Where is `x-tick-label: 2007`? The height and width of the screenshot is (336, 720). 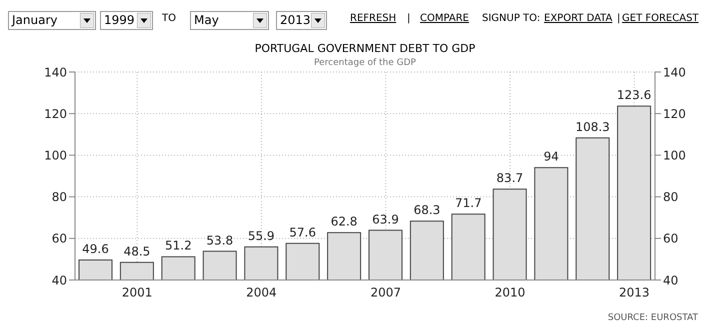 x-tick-label: 2007 is located at coordinates (385, 293).